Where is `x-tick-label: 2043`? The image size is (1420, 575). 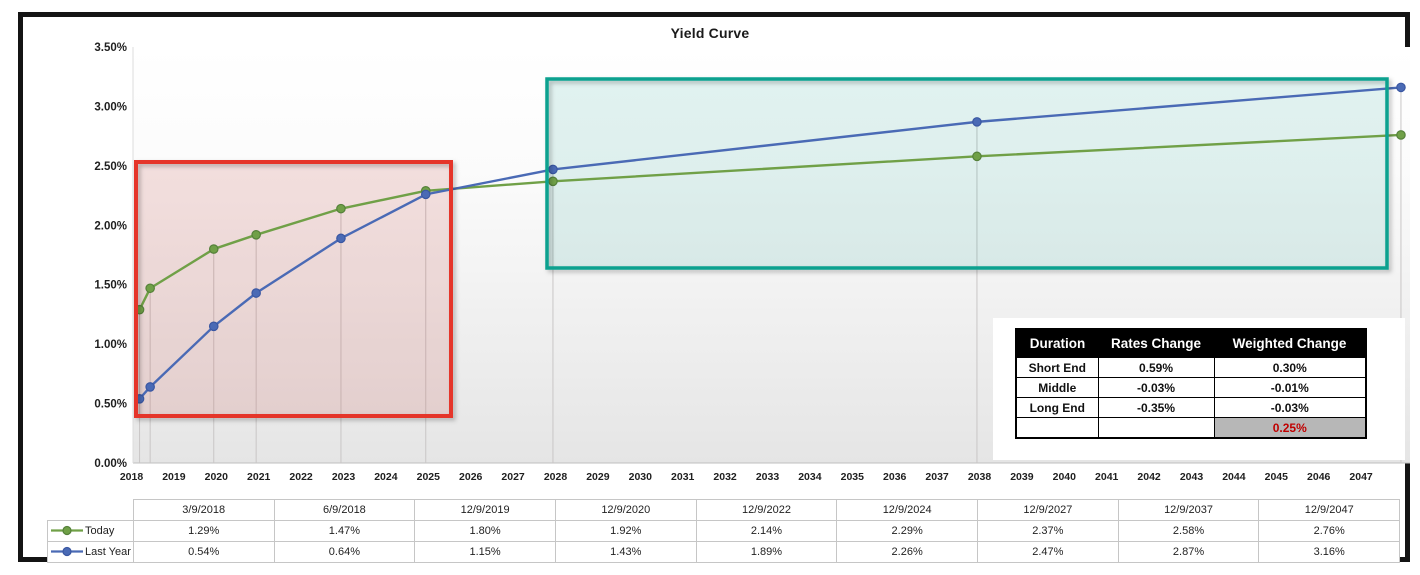
x-tick-label: 2043 is located at coordinates (1192, 477).